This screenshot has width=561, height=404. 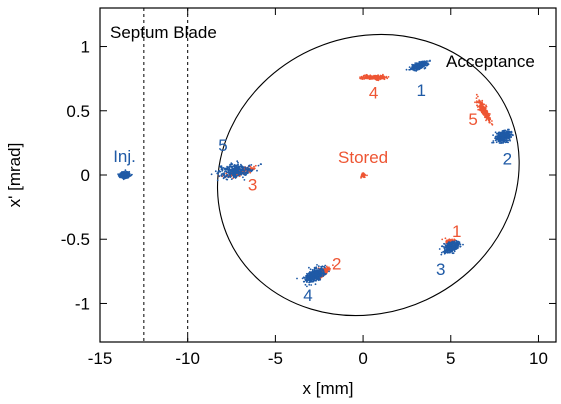 I want to click on y-tick-labels: -1 -0.5 0 0.5 1, so click(x=75, y=176).